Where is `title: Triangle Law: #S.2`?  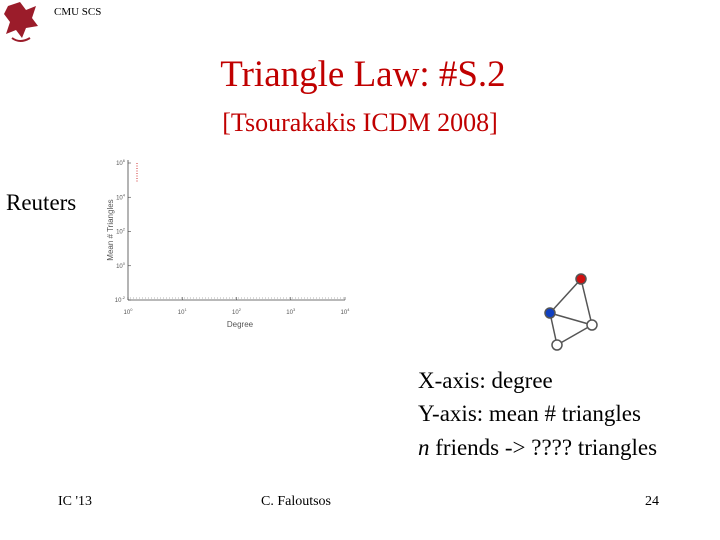
title: Triangle Law: #S.2 is located at coordinates (362, 74).